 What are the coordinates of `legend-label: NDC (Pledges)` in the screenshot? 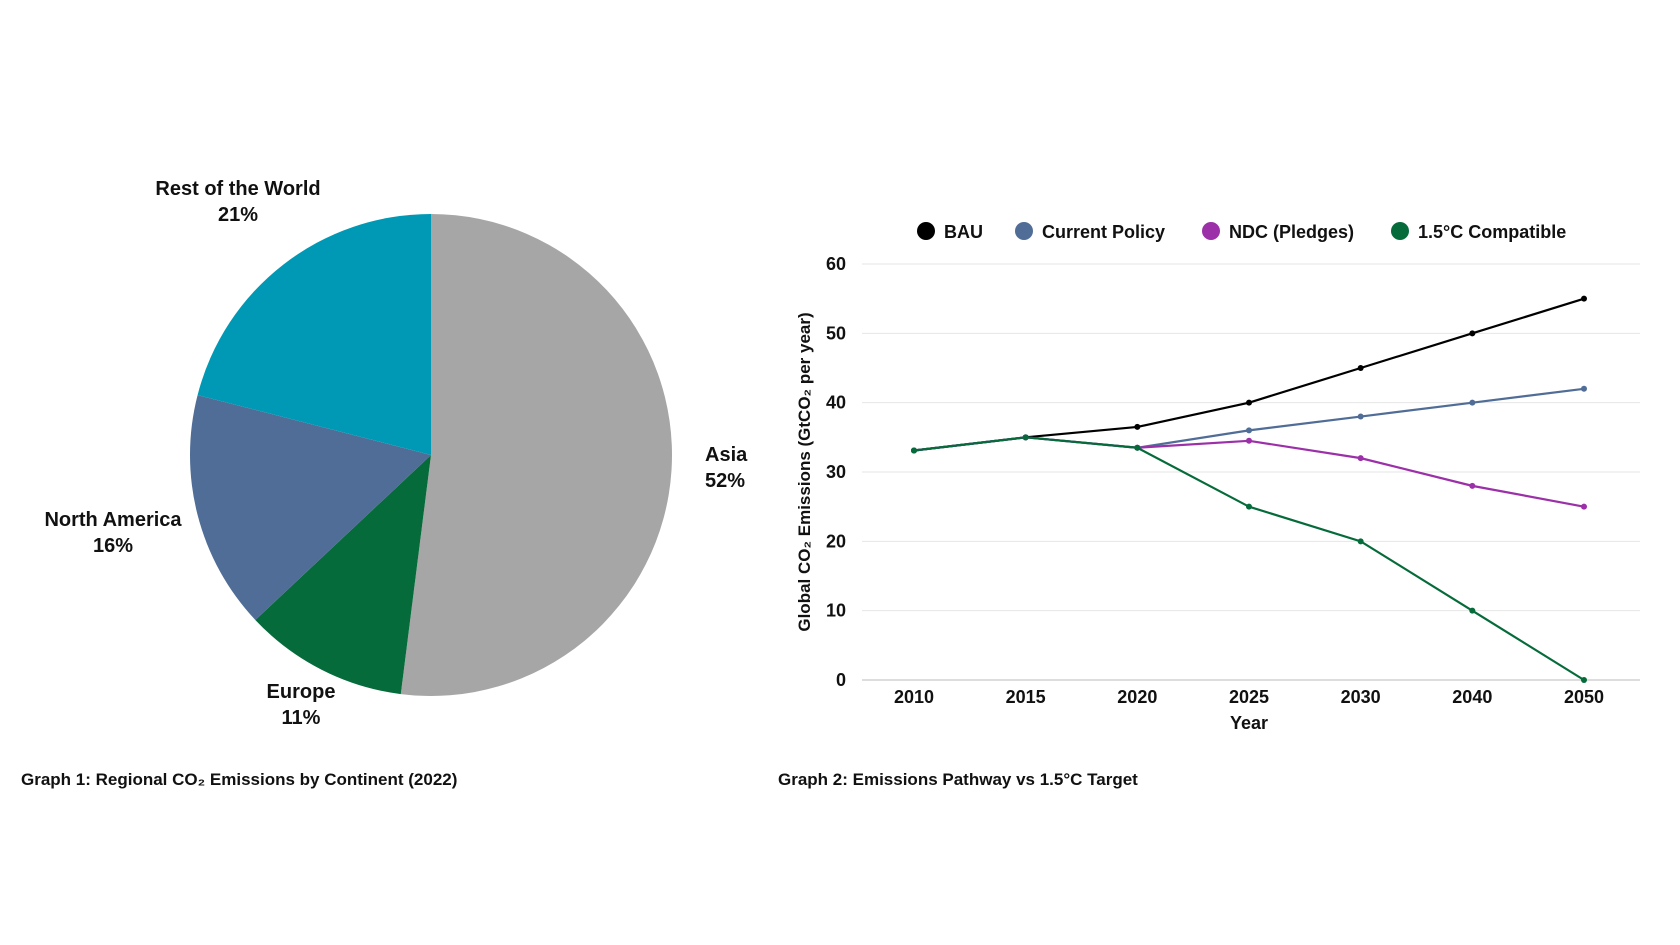 It's located at (1291, 232).